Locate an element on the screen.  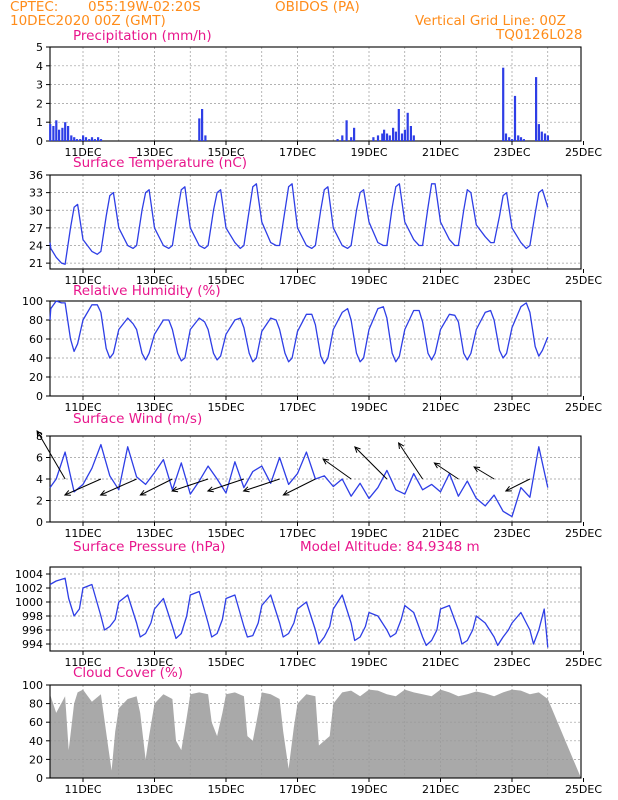
y-tick-label: 100 is located at coordinates (32, 685).